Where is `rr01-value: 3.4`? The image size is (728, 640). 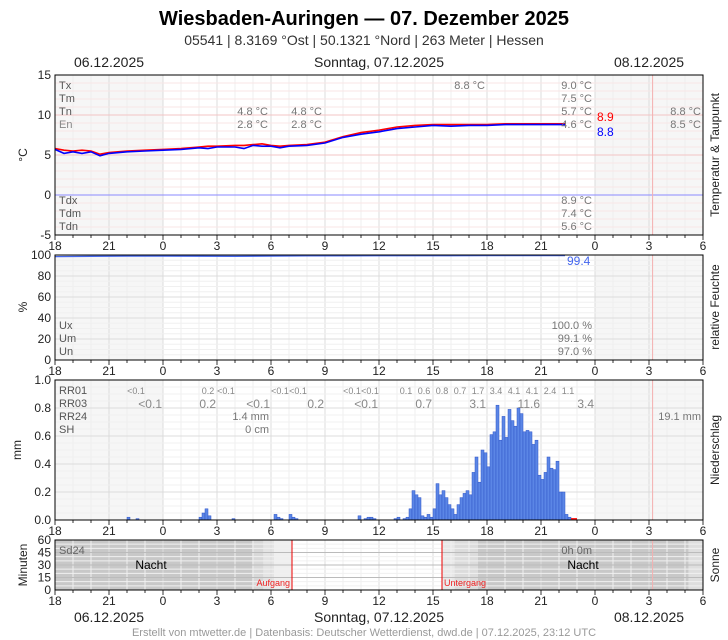 rr01-value: 3.4 is located at coordinates (496, 391).